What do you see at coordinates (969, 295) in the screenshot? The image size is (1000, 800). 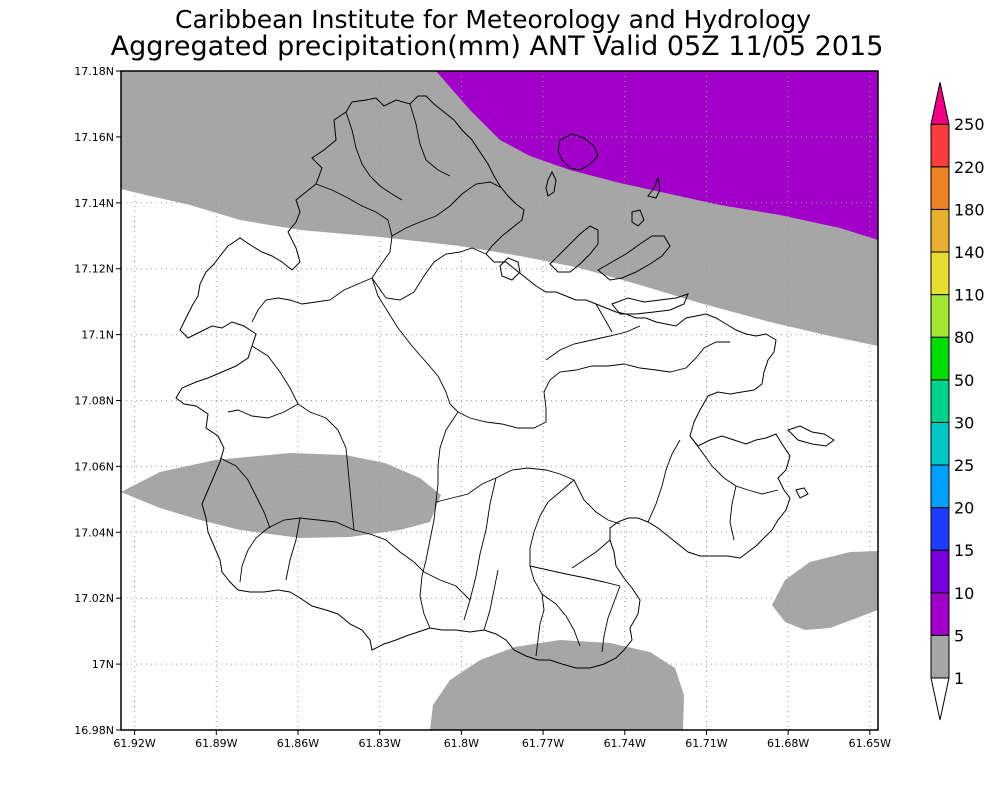 I see `legend-label: 110` at bounding box center [969, 295].